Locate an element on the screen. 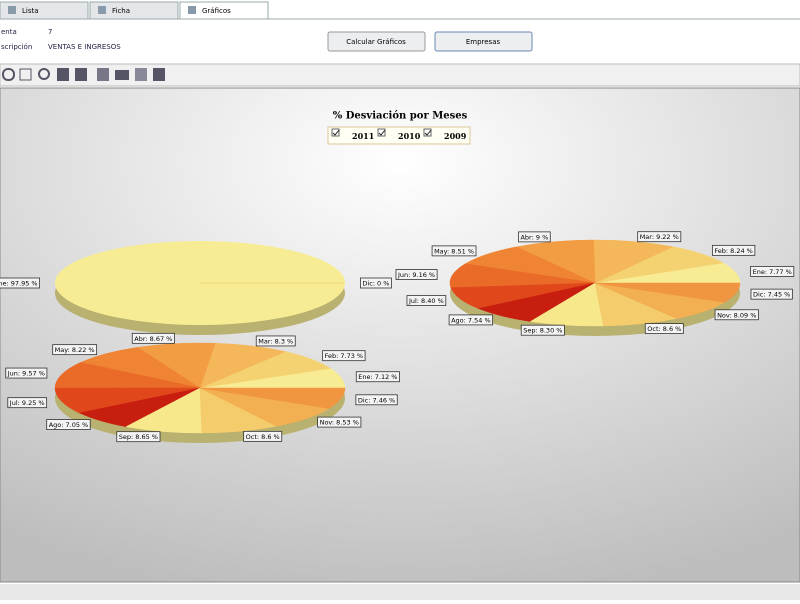 This screenshot has height=604, width=800. data-label: Abr: 9 % is located at coordinates (534, 237).